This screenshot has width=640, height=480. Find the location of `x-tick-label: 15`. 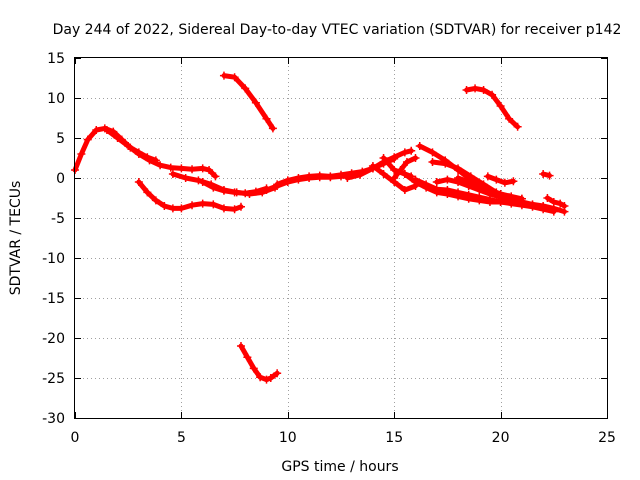

x-tick-label: 15 is located at coordinates (394, 438).